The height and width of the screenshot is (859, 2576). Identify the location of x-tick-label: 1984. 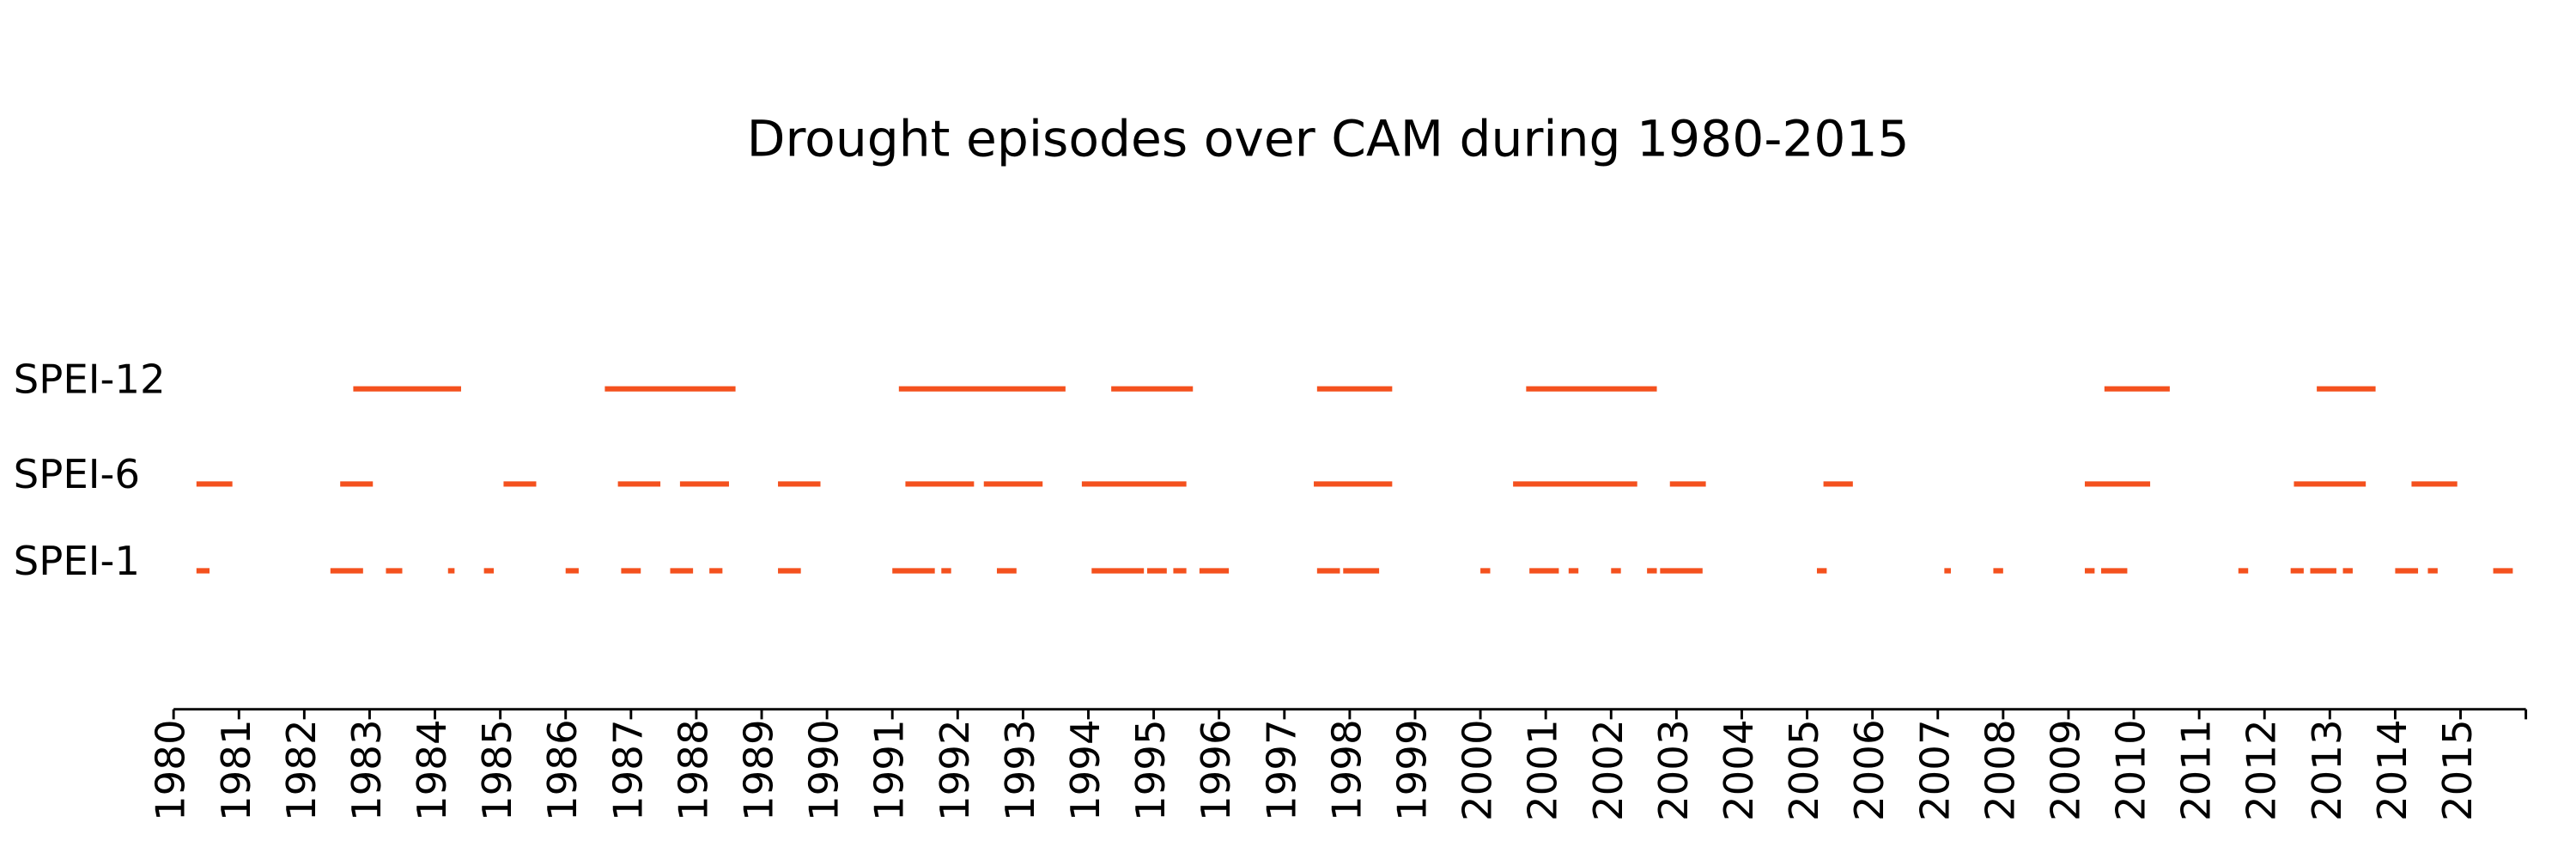
(432, 770).